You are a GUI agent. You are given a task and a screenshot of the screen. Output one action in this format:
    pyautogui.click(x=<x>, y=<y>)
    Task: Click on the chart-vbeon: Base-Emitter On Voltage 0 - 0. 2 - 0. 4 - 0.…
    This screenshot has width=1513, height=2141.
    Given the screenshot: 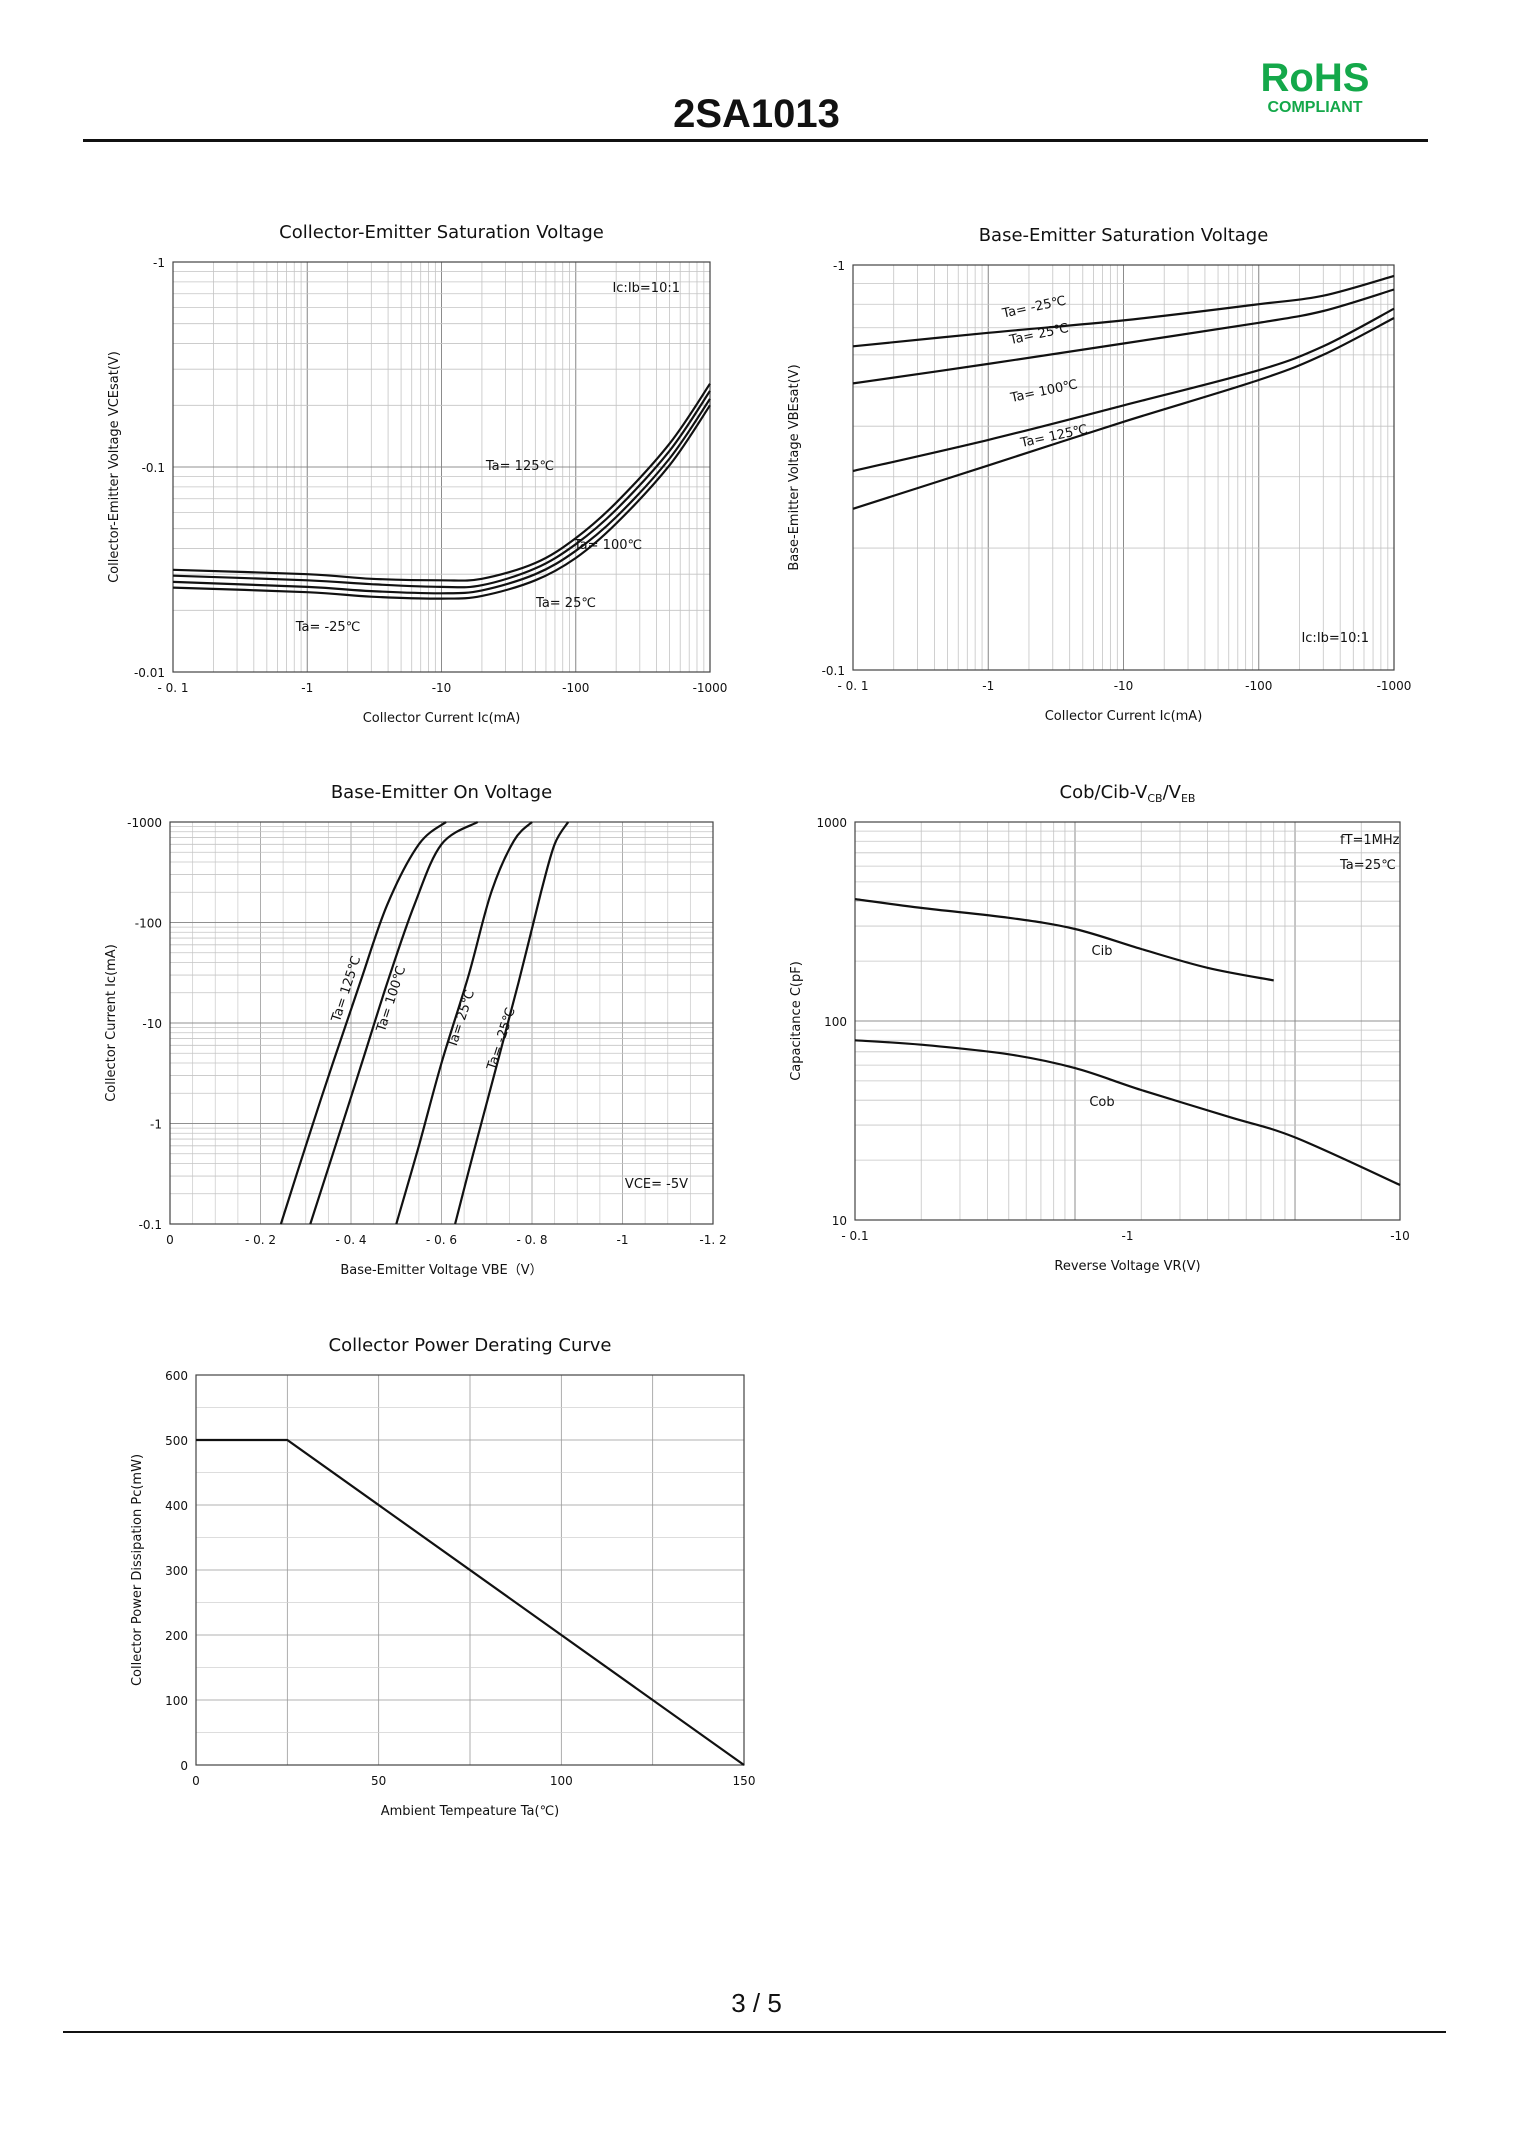 What is the action you would take?
    pyautogui.click(x=415, y=1030)
    